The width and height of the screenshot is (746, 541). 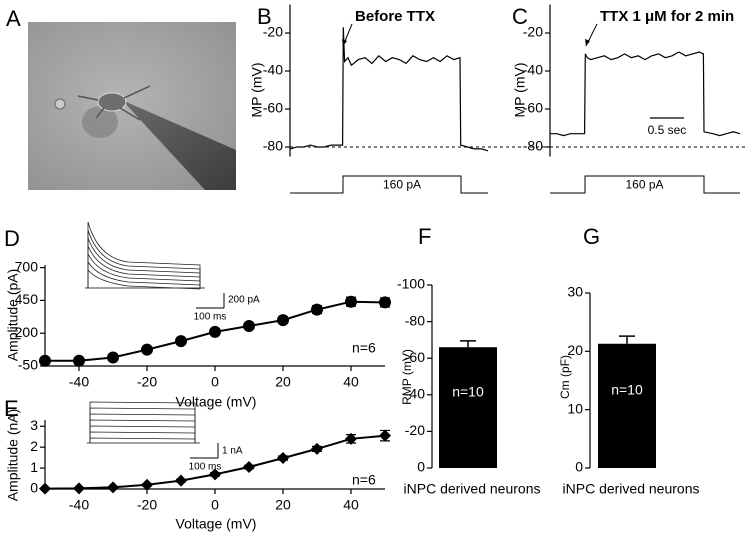 I want to click on y-tick-label: 3, so click(x=34, y=425).